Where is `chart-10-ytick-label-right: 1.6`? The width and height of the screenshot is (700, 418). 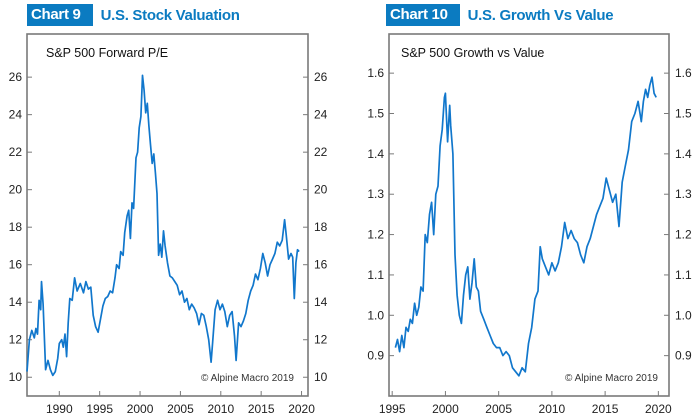
chart-10-ytick-label-right: 1.6 is located at coordinates (683, 73).